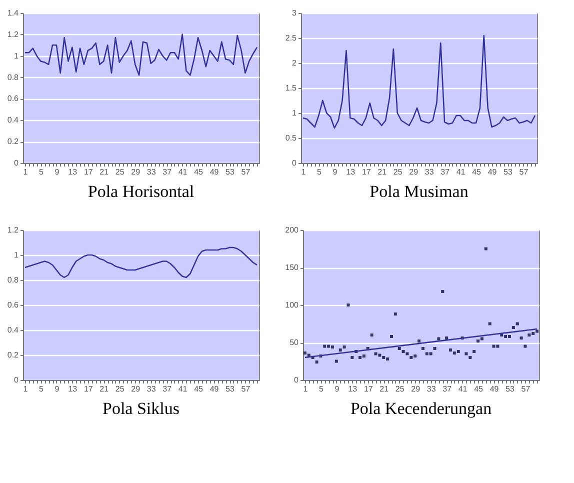 This screenshot has height=483, width=574. What do you see at coordinates (291, 138) in the screenshot?
I see `y-tick-label: 0.5` at bounding box center [291, 138].